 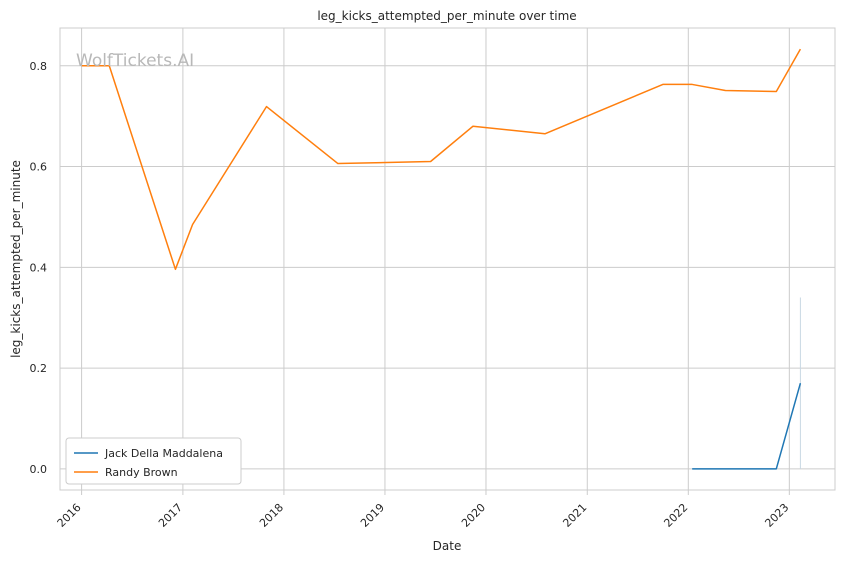 I want to click on legend-box, so click(x=153, y=461).